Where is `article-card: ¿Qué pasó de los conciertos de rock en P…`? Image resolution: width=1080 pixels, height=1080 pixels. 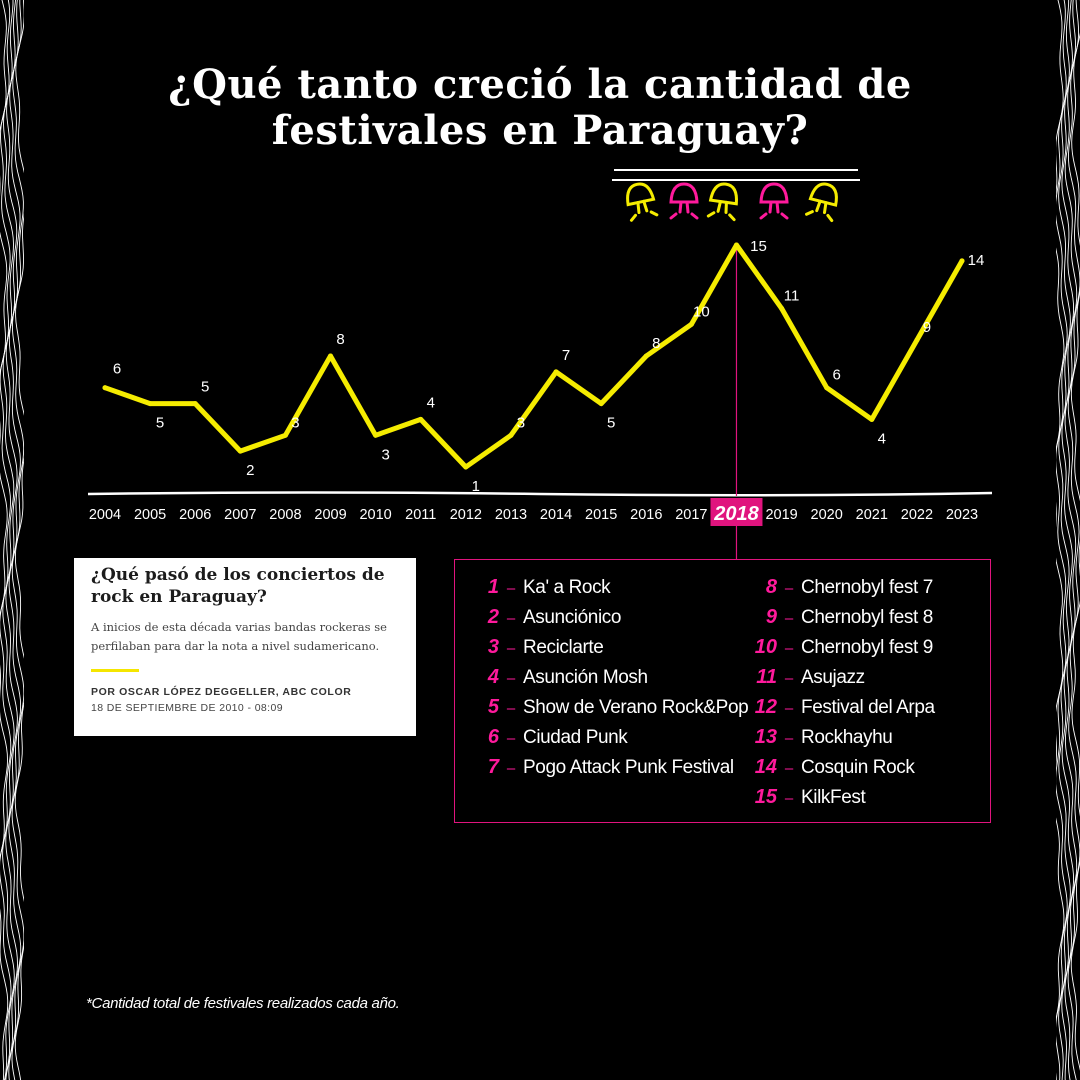
article-card: ¿Qué pasó de los conciertos de rock en P… is located at coordinates (245, 647).